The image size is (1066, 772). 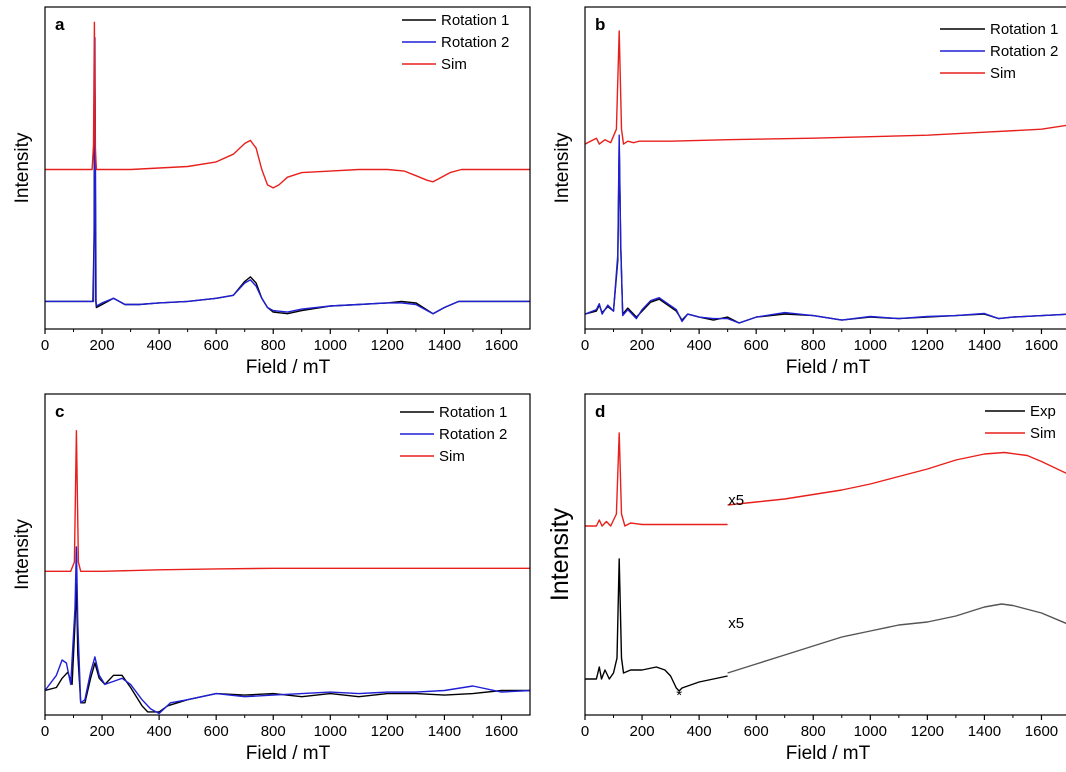 What do you see at coordinates (60, 24) in the screenshot?
I see `panel-label: a` at bounding box center [60, 24].